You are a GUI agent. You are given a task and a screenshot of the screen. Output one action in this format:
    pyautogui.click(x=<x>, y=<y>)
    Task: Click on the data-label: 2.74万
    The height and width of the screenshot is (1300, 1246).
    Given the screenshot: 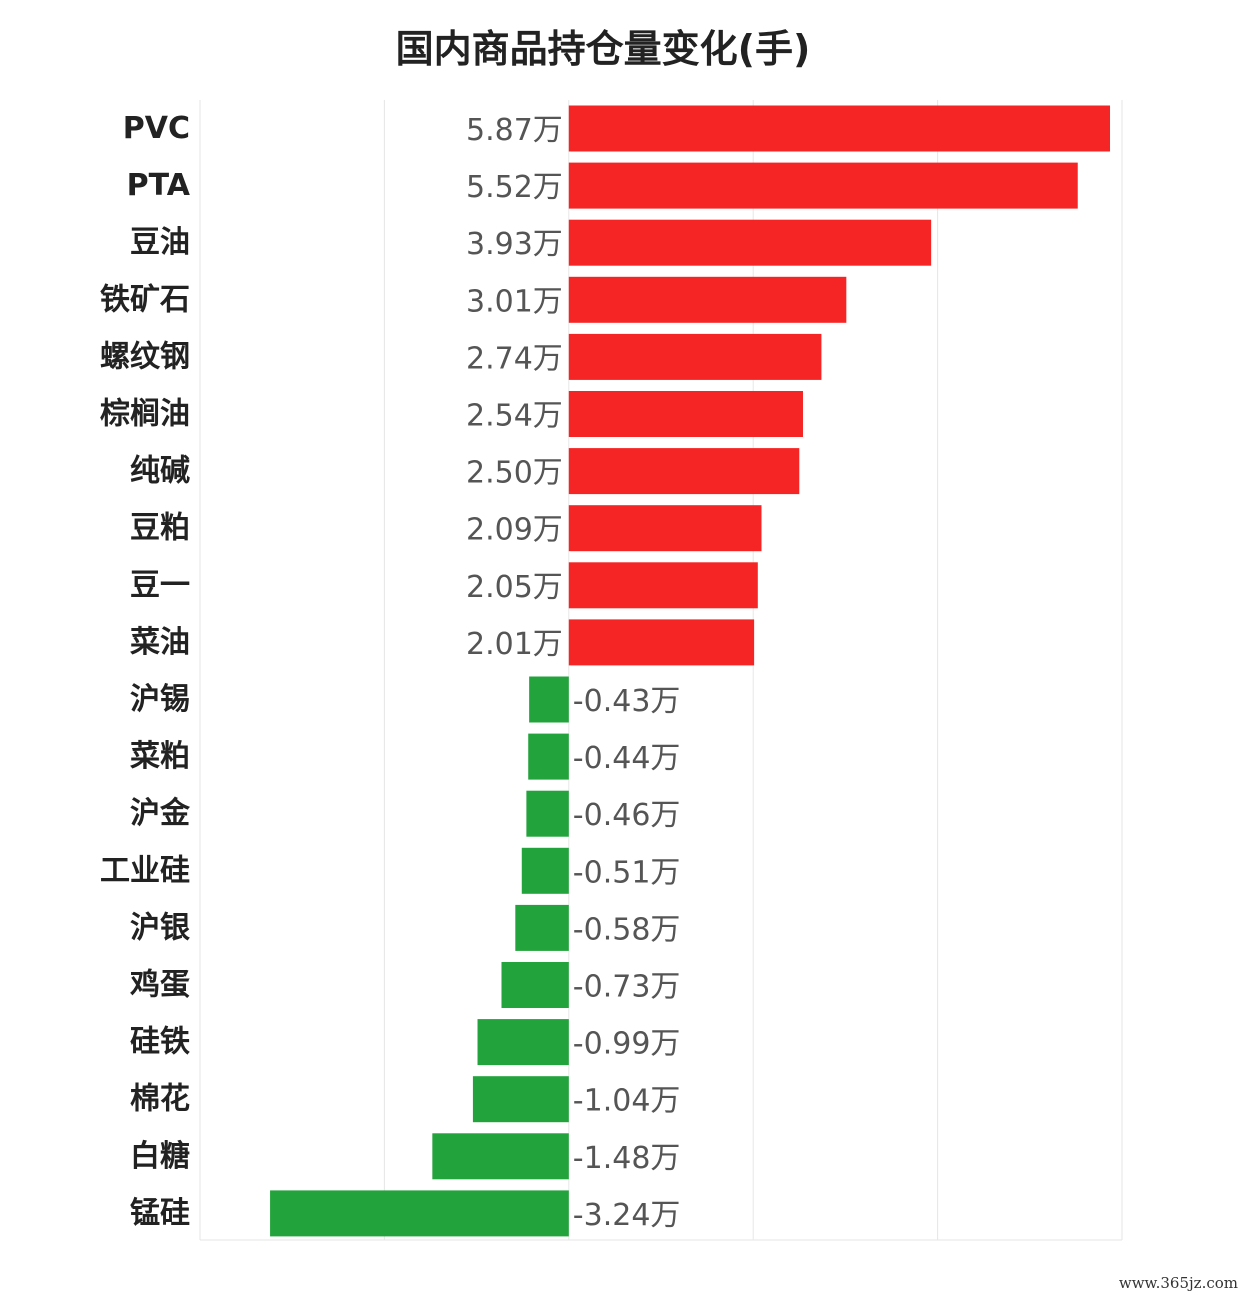 What is the action you would take?
    pyautogui.click(x=514, y=358)
    